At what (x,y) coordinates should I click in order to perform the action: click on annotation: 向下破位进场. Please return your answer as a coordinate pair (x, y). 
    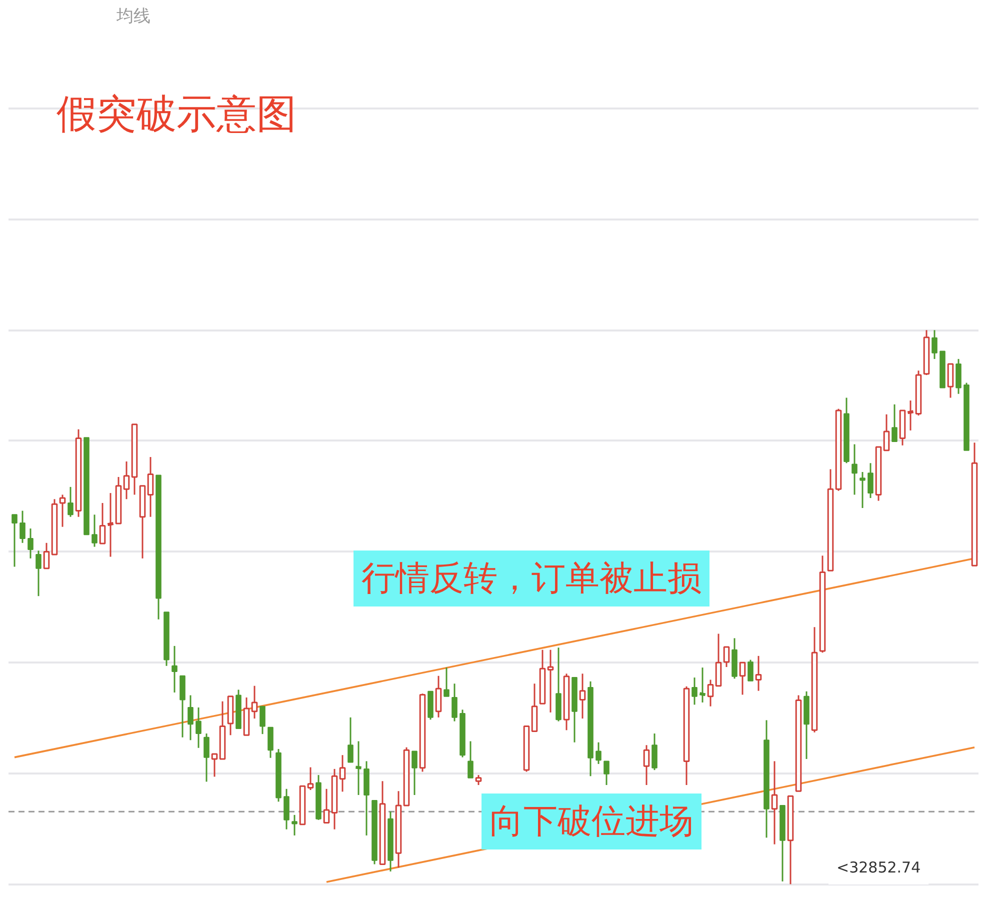
    Looking at the image, I should click on (592, 822).